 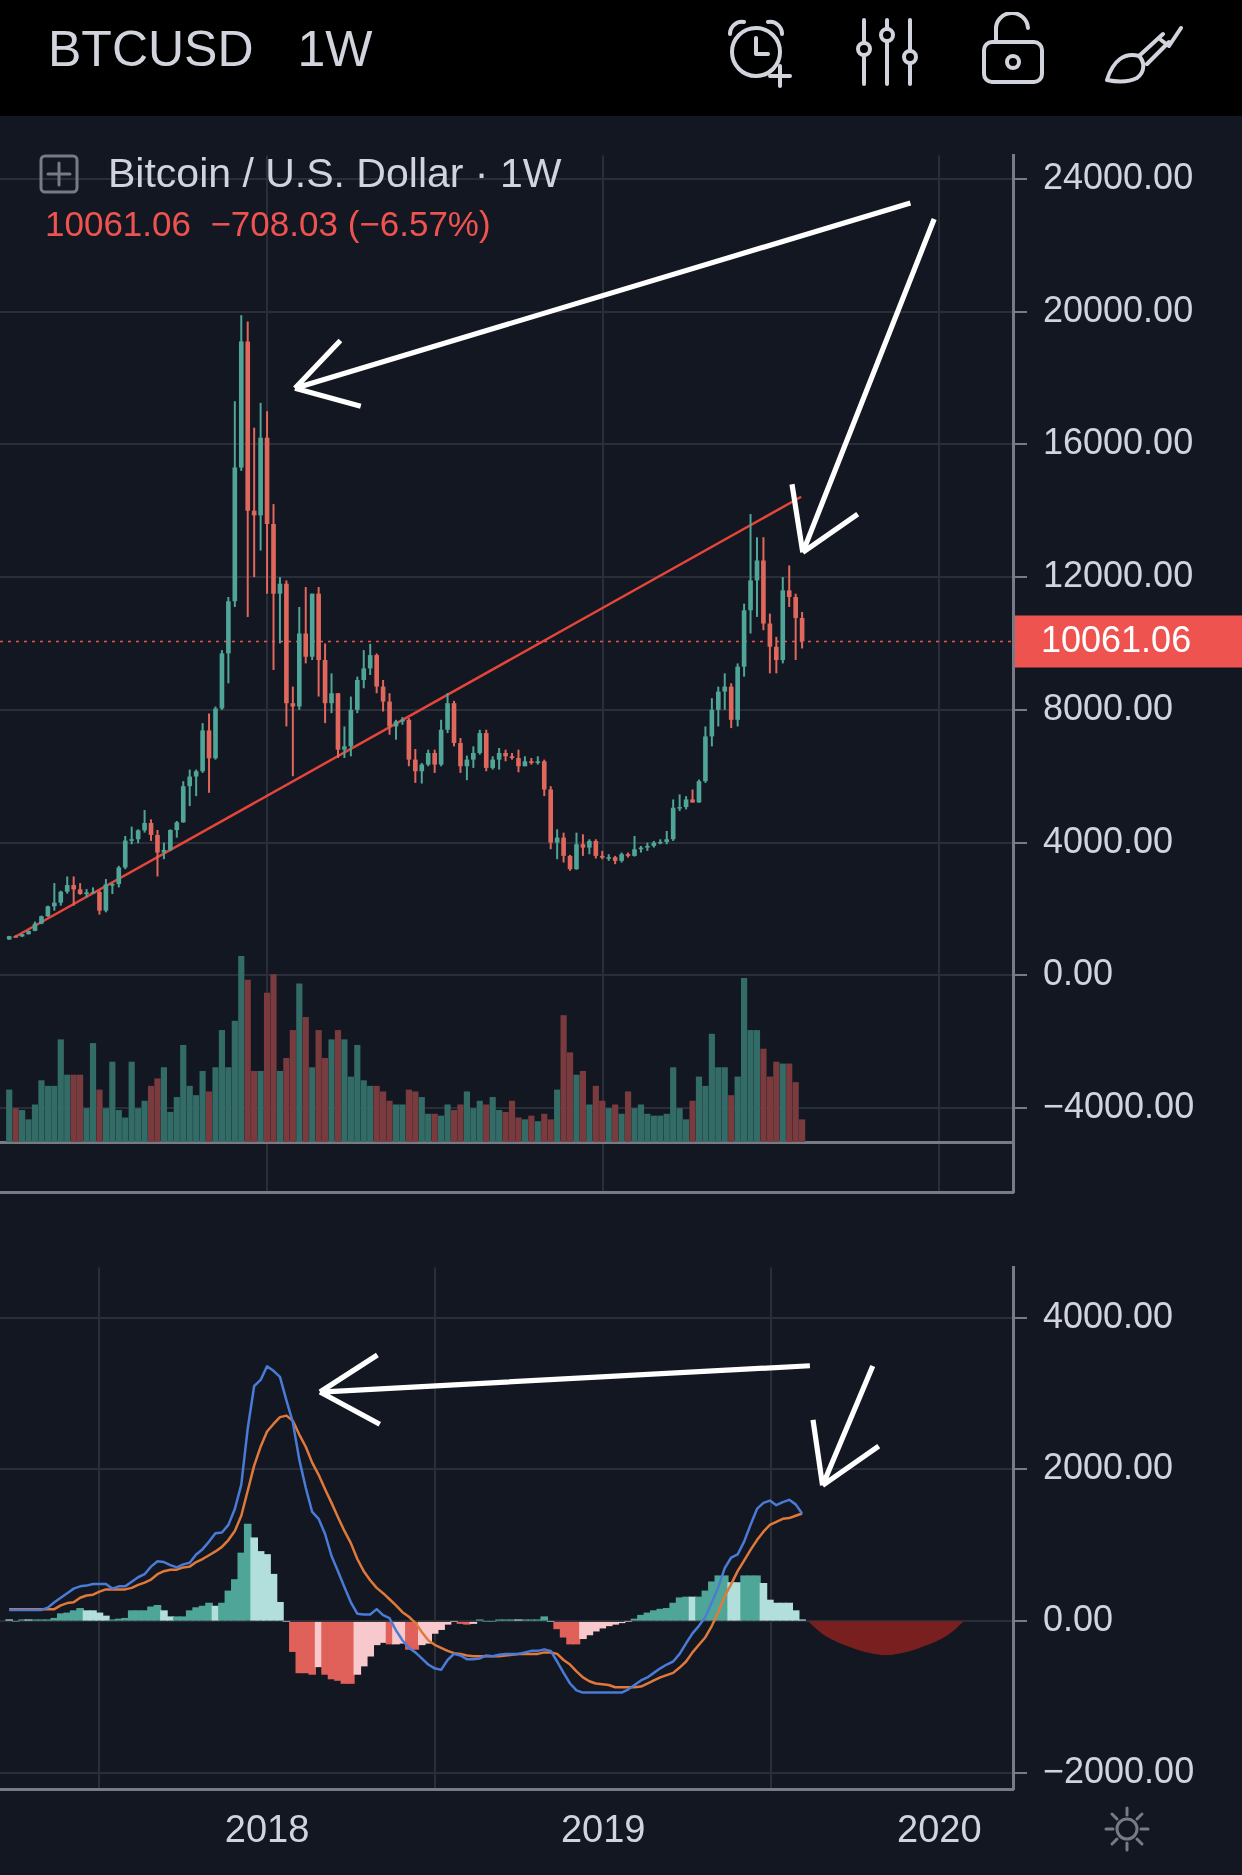 I want to click on y-tick-label: 2000.00, so click(x=1108, y=1467).